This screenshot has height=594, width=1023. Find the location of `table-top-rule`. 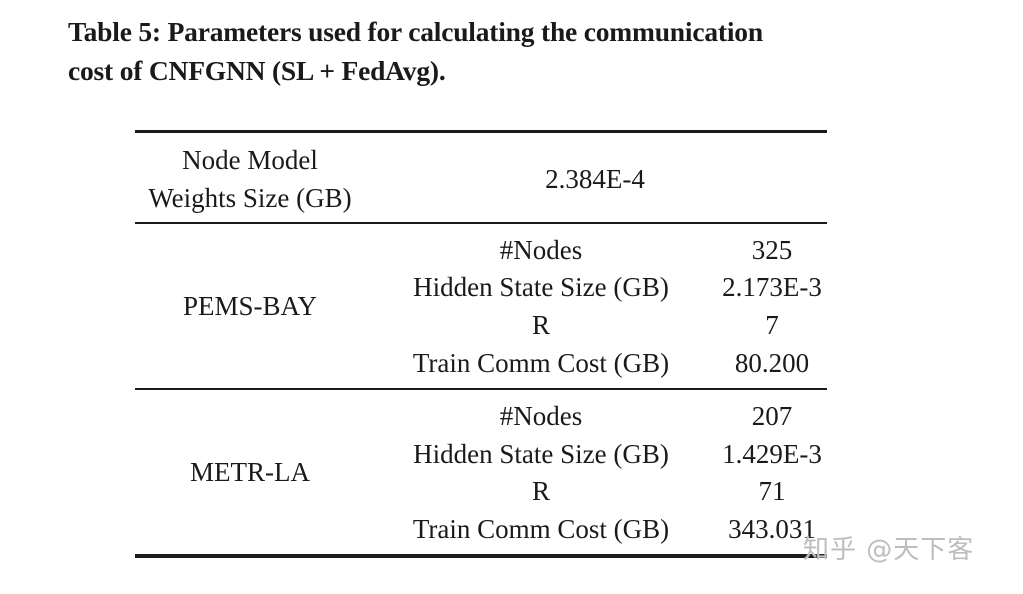

table-top-rule is located at coordinates (481, 131).